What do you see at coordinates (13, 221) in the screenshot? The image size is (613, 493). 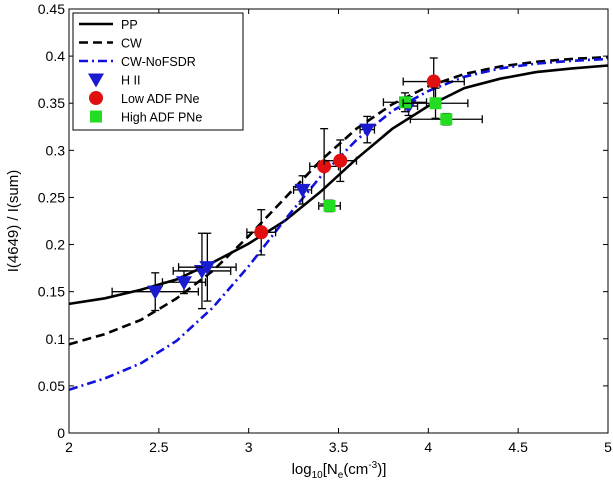 I see `y-axis-label: I(4649) / I(sum)` at bounding box center [13, 221].